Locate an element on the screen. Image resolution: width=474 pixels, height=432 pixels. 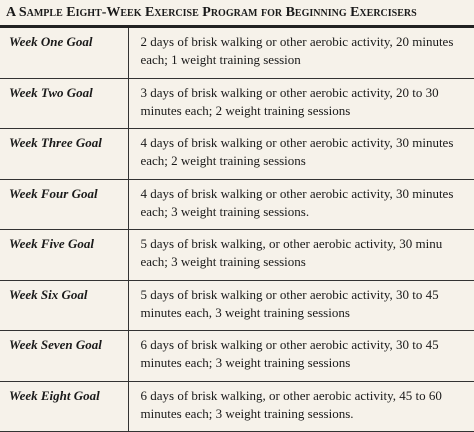
week-goal: Week Six Goal is located at coordinates (64, 305).